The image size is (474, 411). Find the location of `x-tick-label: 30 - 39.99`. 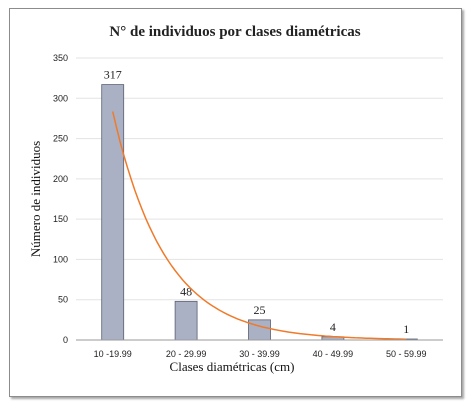

x-tick-label: 30 - 39.99 is located at coordinates (259, 354).